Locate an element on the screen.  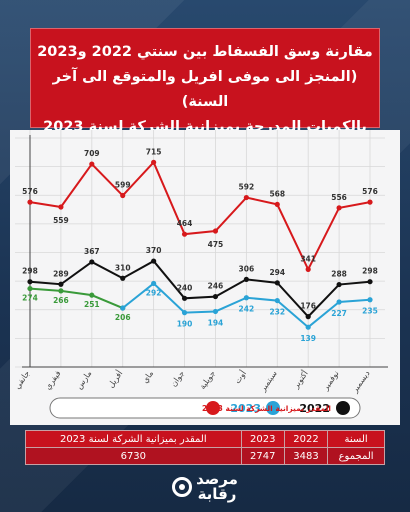
data-label-budget: 464 is located at coordinates (185, 223).